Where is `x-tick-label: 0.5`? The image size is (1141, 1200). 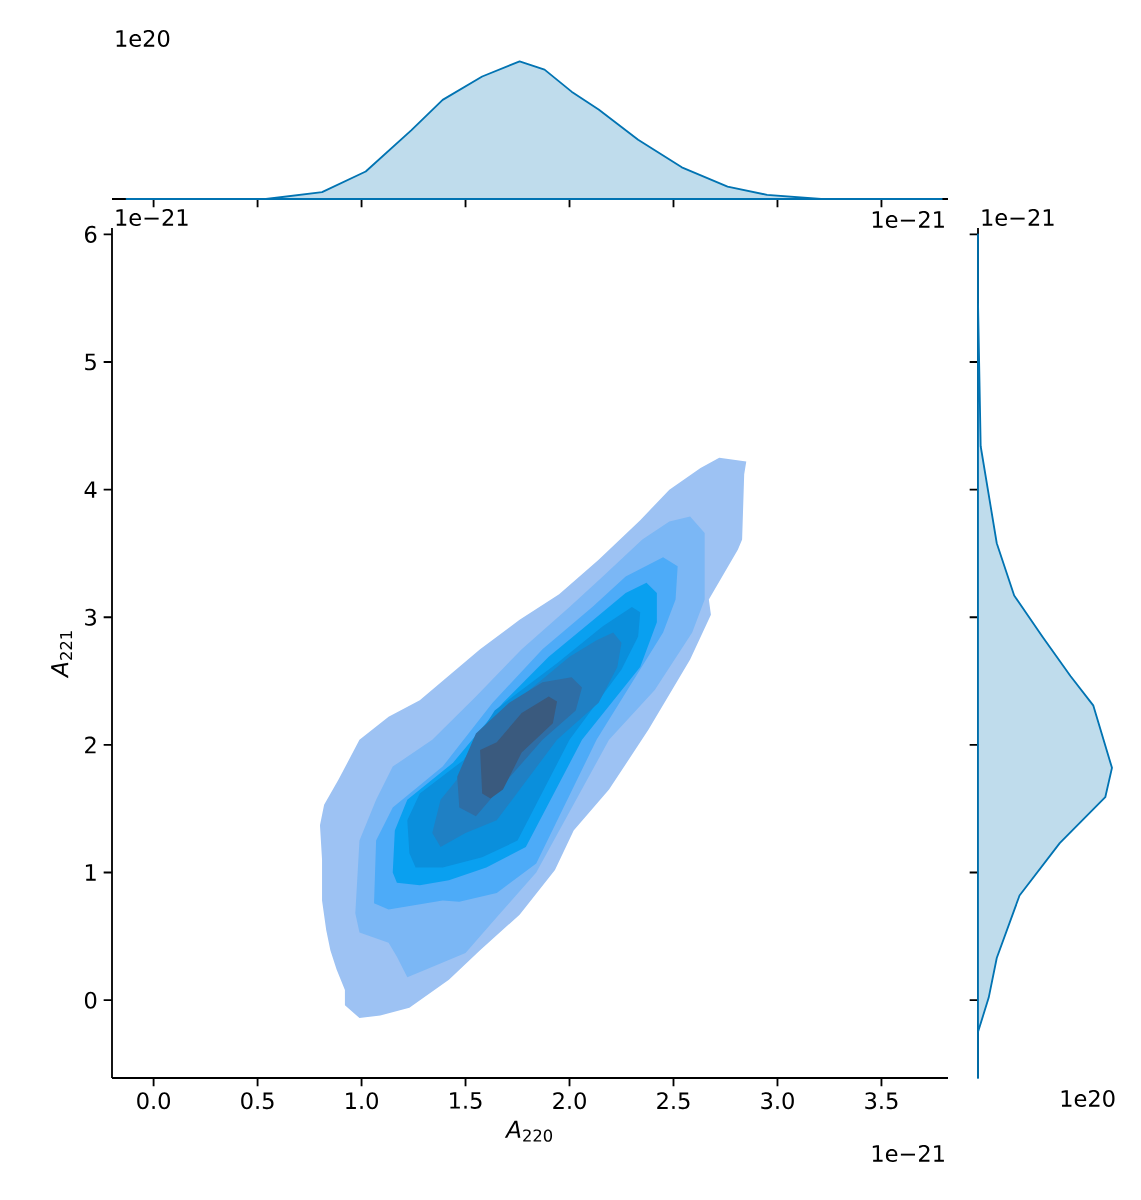 x-tick-label: 0.5 is located at coordinates (257, 1101).